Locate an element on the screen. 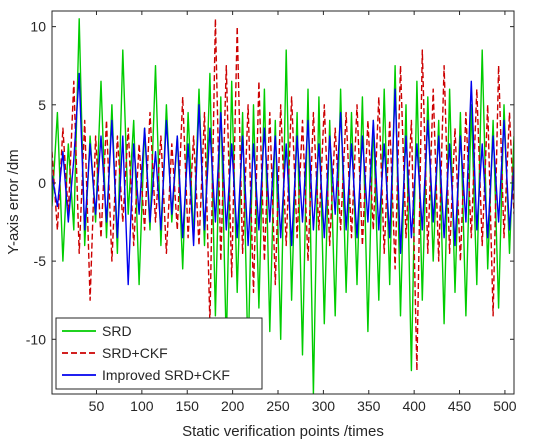  x-tick-label: 450 is located at coordinates (460, 406).